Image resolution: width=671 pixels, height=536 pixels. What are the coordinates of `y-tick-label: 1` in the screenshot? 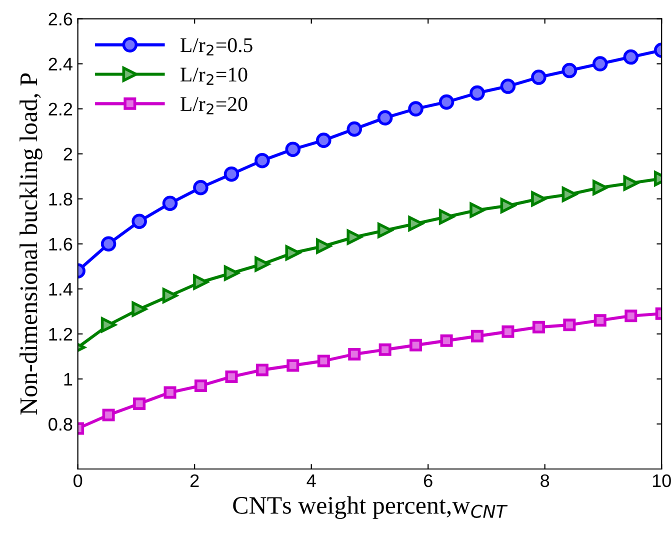 It's located at (68, 379).